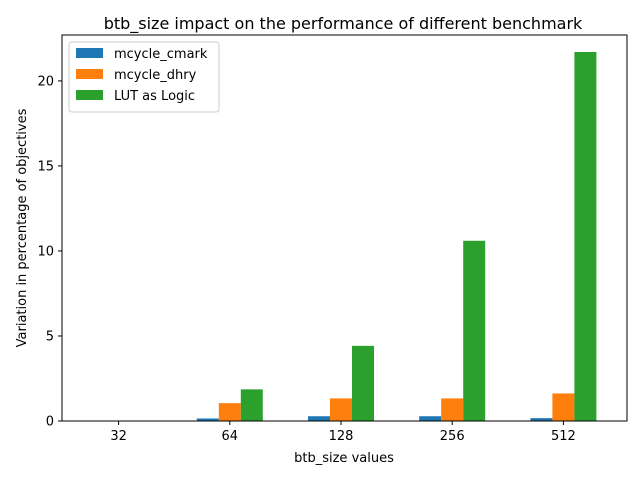 Image resolution: width=640 pixels, height=480 pixels. What do you see at coordinates (161, 54) in the screenshot?
I see `legend-label: mcycle_cmark` at bounding box center [161, 54].